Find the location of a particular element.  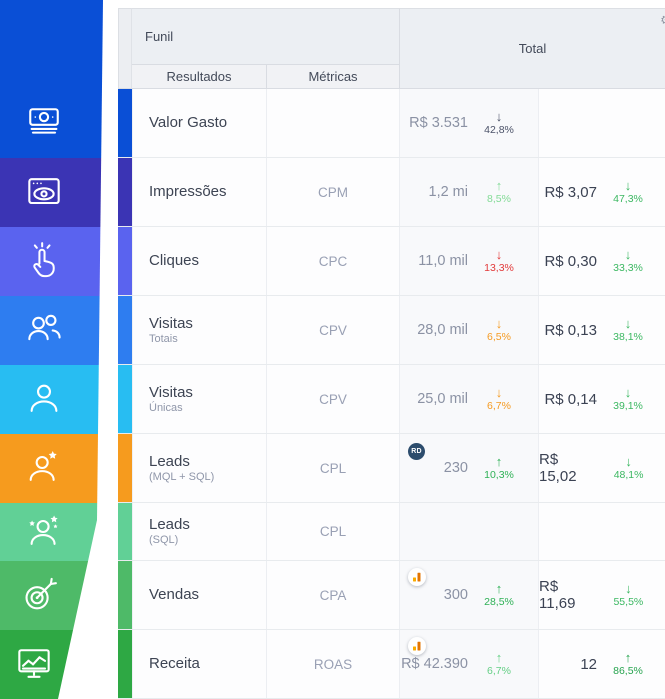

row-label: Valor Gasto is located at coordinates (188, 122).